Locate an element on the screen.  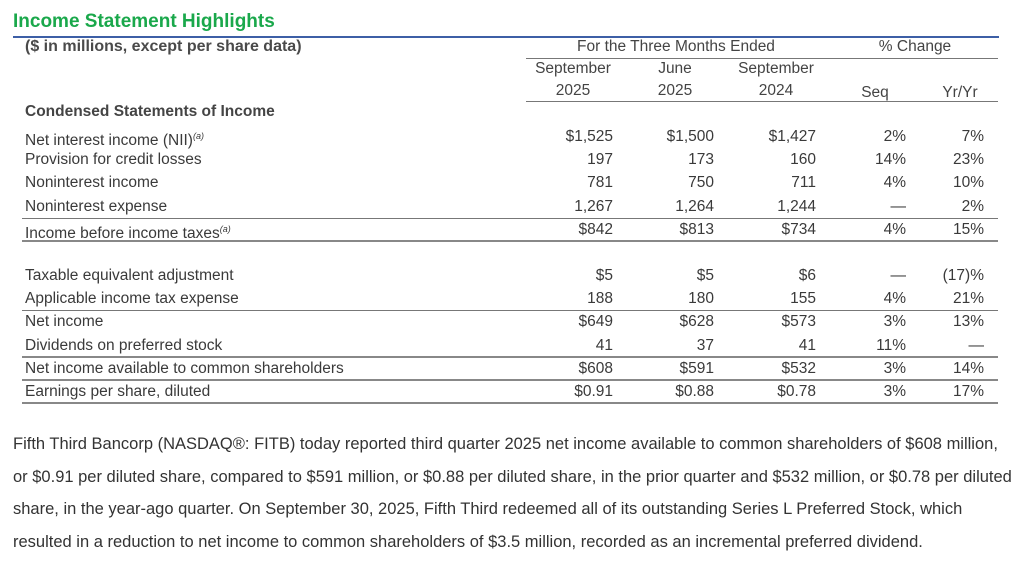
row-label-text: Provision for credit losses is located at coordinates (113, 159).